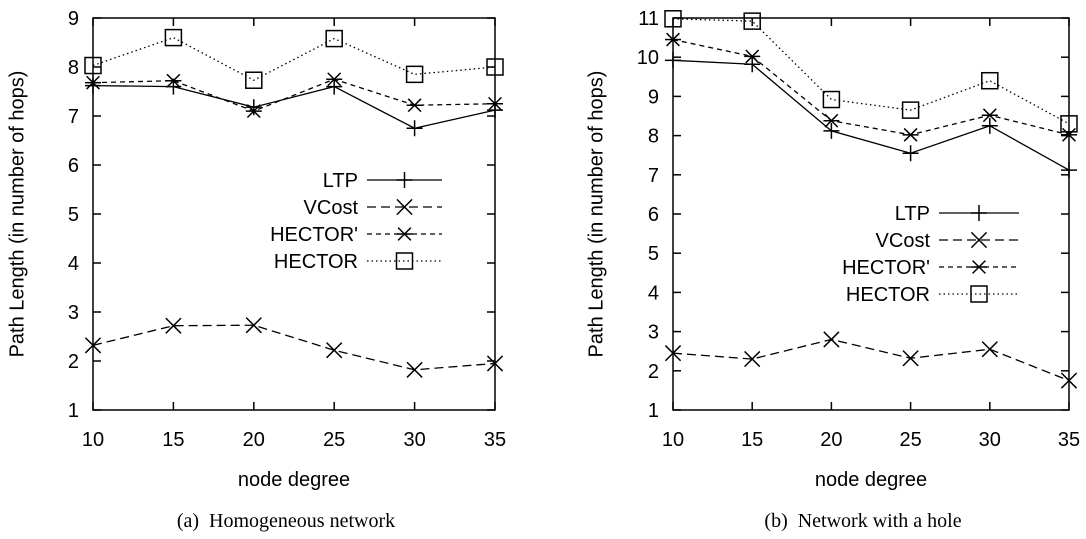 The width and height of the screenshot is (1086, 539). I want to click on chart-b-legend-entry-hector: HECTOR', so click(930, 268).